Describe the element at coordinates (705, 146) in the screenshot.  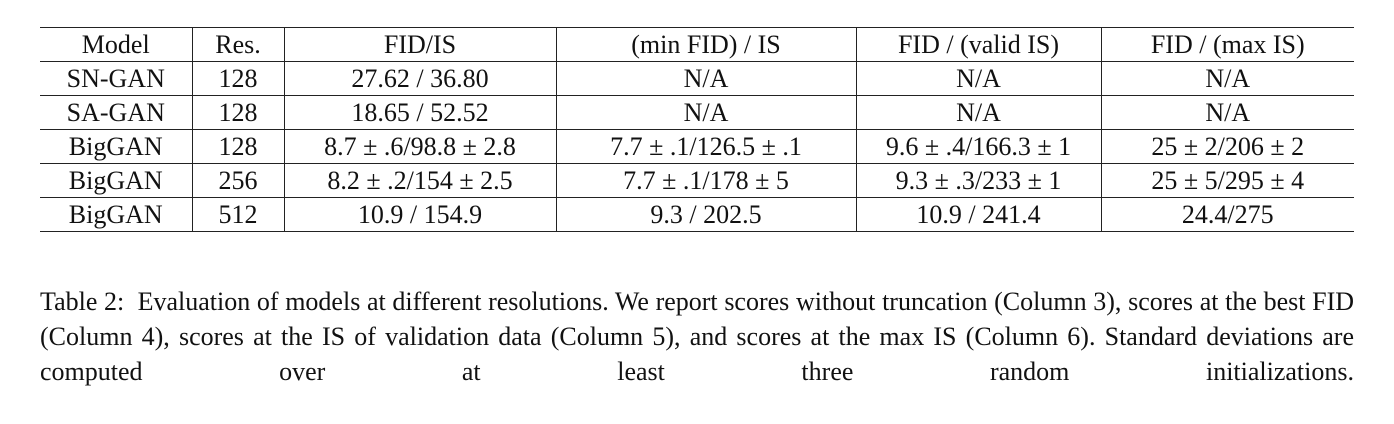
I see `table-cell: 7.7 ± .1/126.5 ± .1` at that location.